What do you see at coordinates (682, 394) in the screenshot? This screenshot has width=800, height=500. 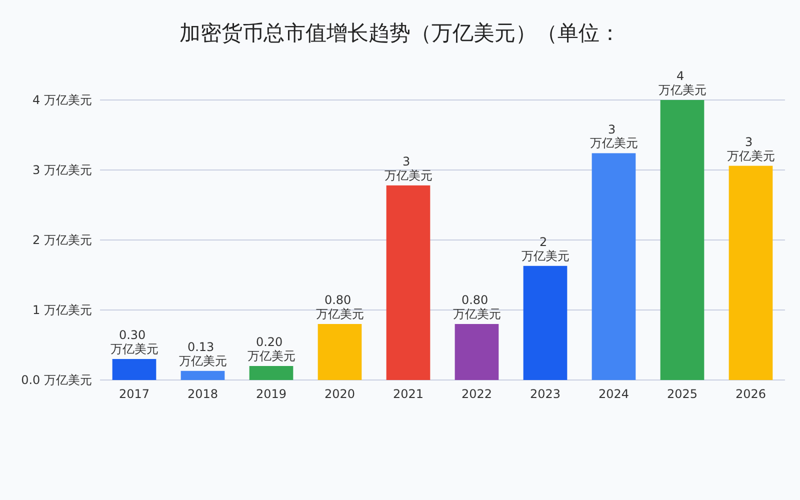 I see `x-tick-label: 2025` at bounding box center [682, 394].